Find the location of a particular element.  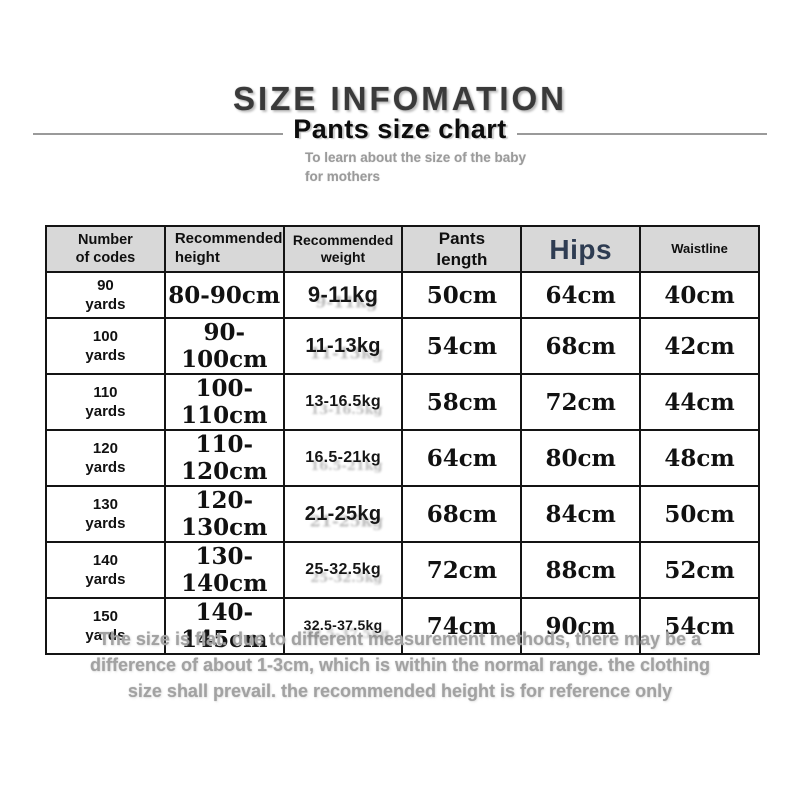

weight-value: 21-25kg is located at coordinates (343, 513).